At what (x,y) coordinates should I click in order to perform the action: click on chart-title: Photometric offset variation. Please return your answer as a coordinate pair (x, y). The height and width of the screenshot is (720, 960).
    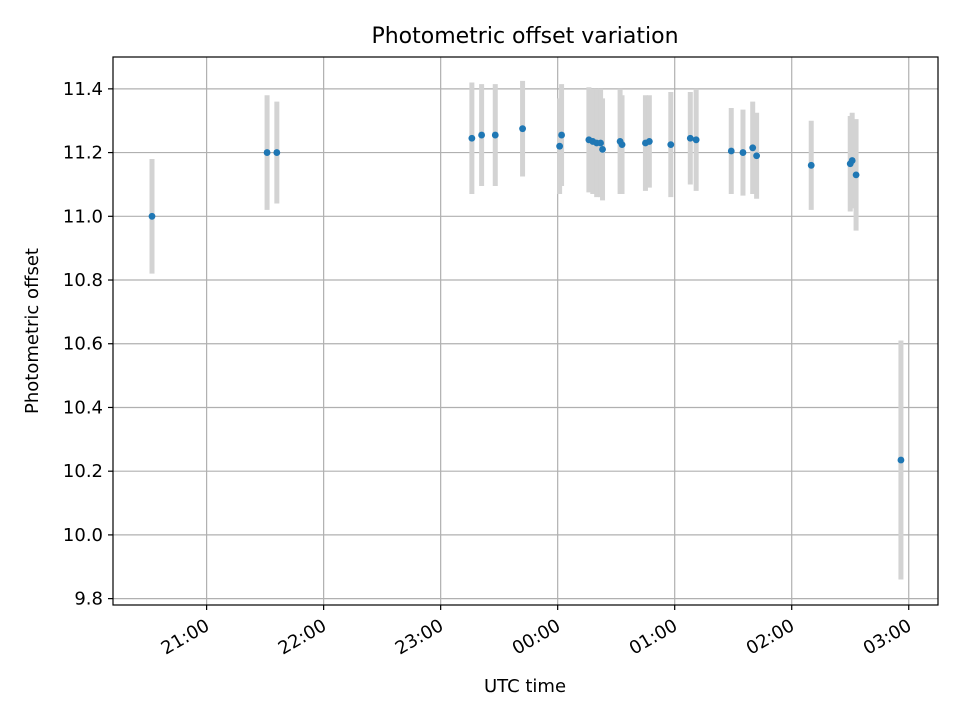
    Looking at the image, I should click on (524, 36).